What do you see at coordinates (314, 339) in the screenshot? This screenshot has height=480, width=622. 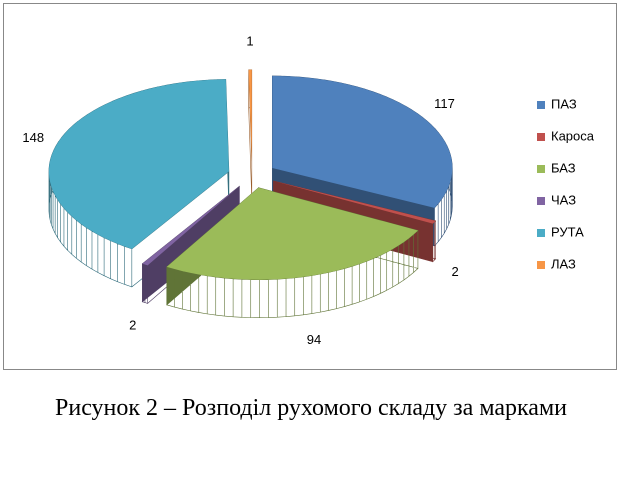 I see `data-label: 94` at bounding box center [314, 339].